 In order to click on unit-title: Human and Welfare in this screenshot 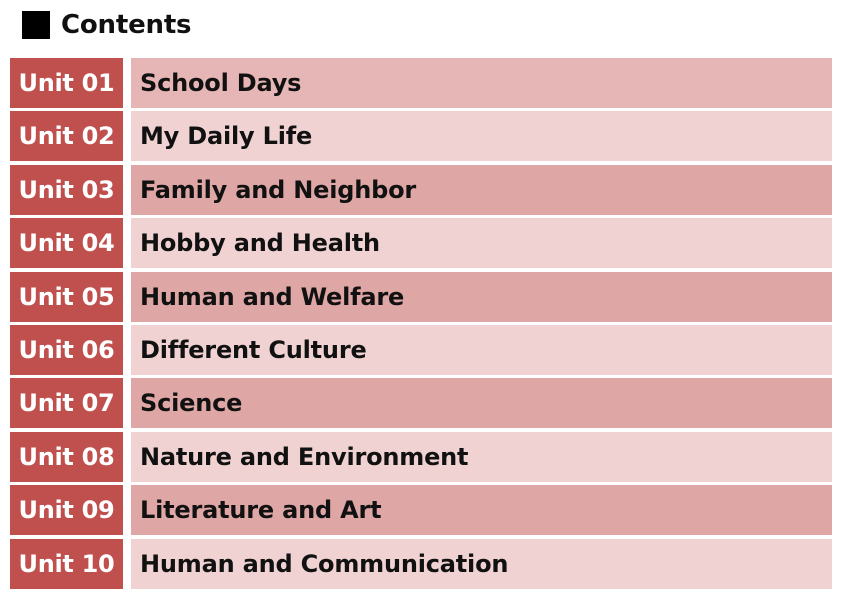, I will do `click(481, 296)`.